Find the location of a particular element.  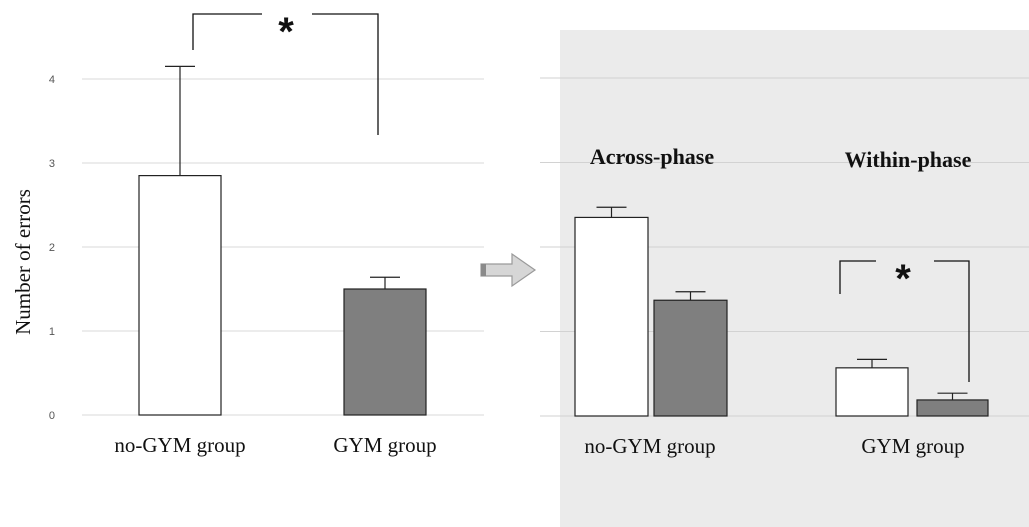

across-phase-heading: Across-phase is located at coordinates (652, 156).